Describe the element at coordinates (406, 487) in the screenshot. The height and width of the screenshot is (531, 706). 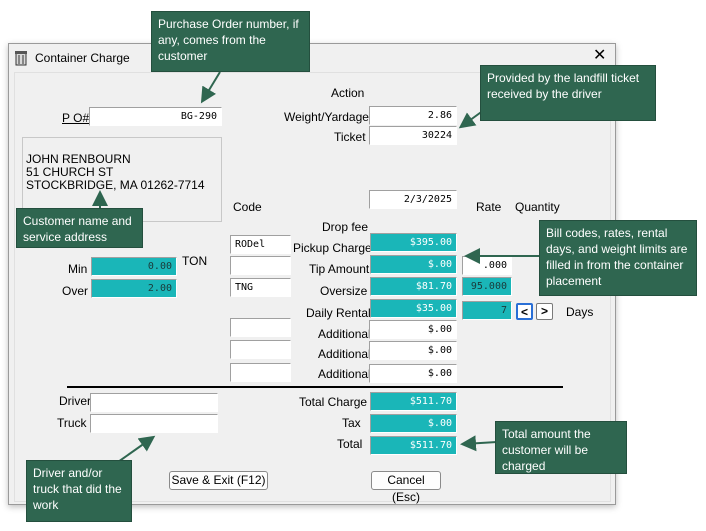
I see `cancel-button: Cancel (Esc)` at that location.